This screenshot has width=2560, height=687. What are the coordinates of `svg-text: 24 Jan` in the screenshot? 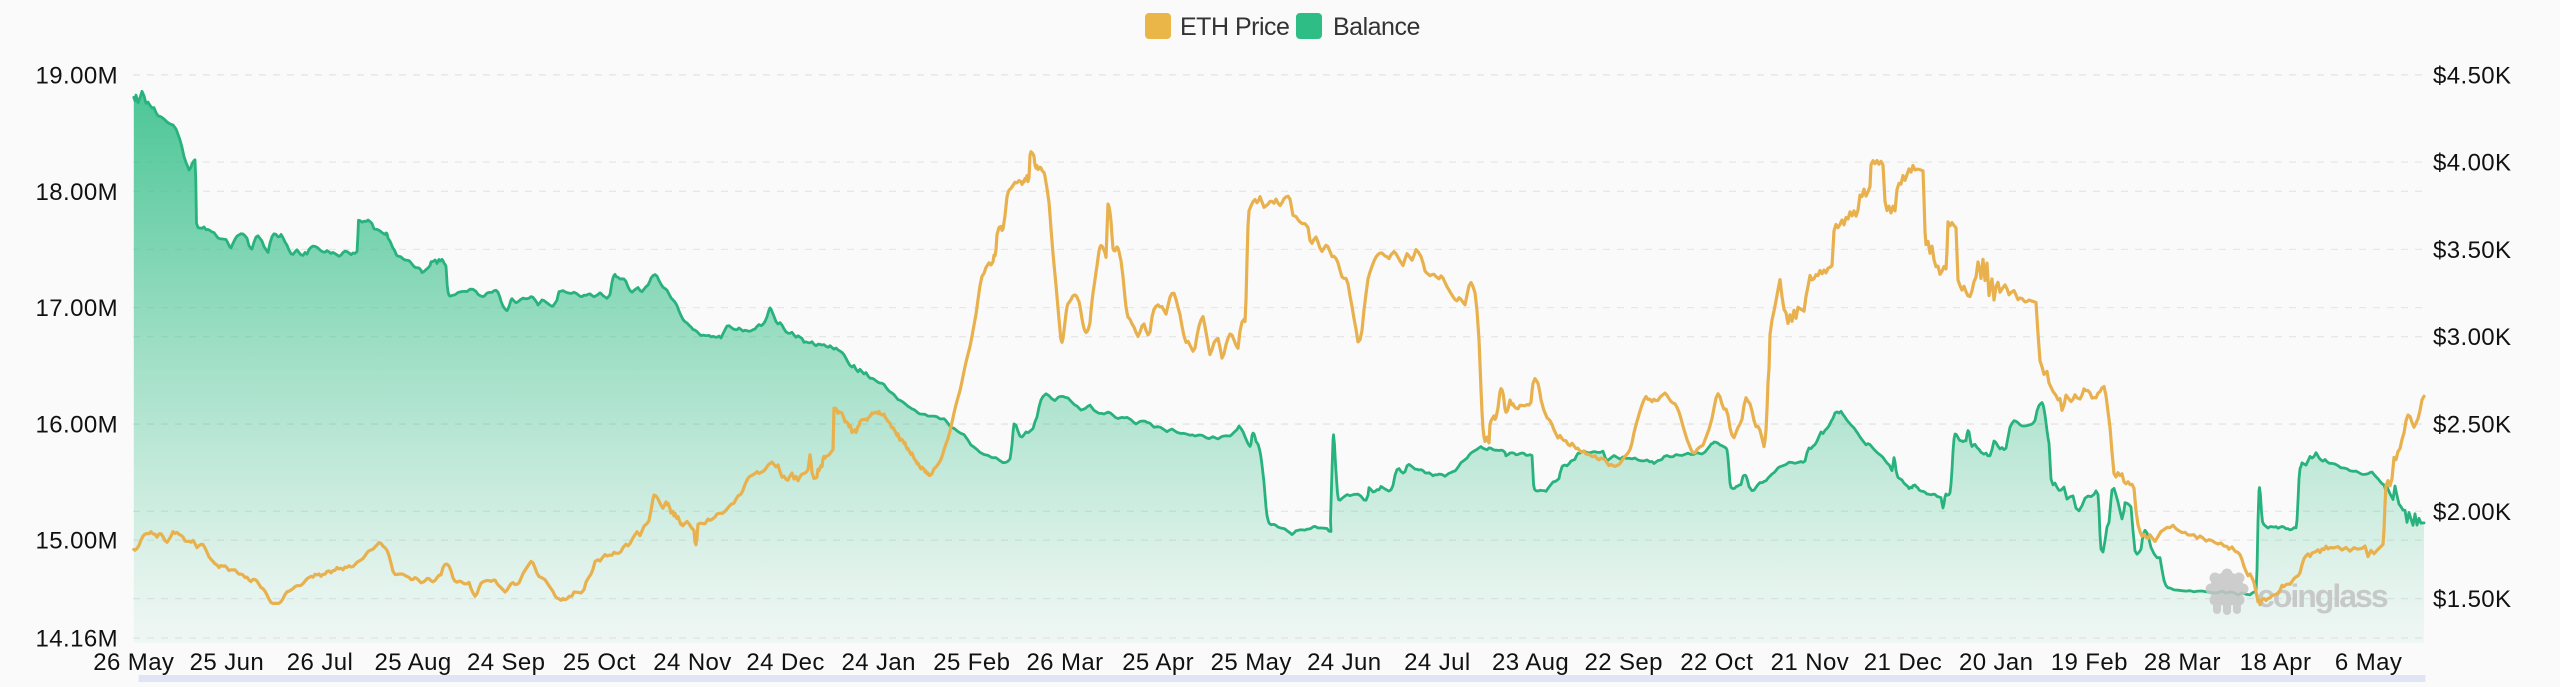 It's located at (878, 662).